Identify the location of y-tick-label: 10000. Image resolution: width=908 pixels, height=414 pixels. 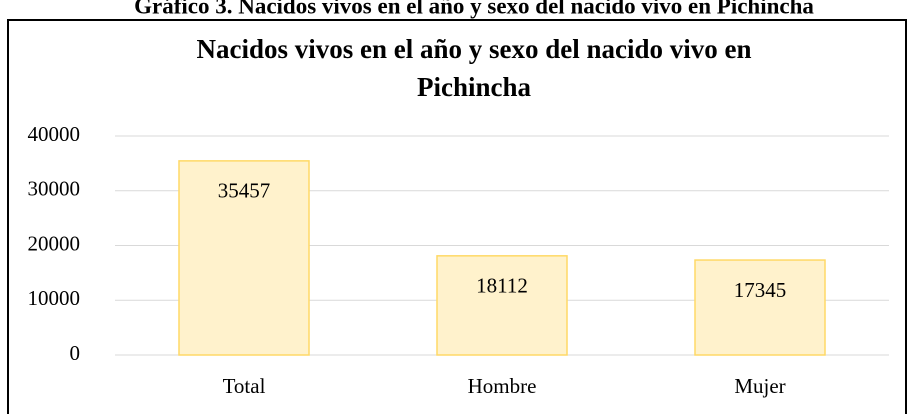
(54, 298).